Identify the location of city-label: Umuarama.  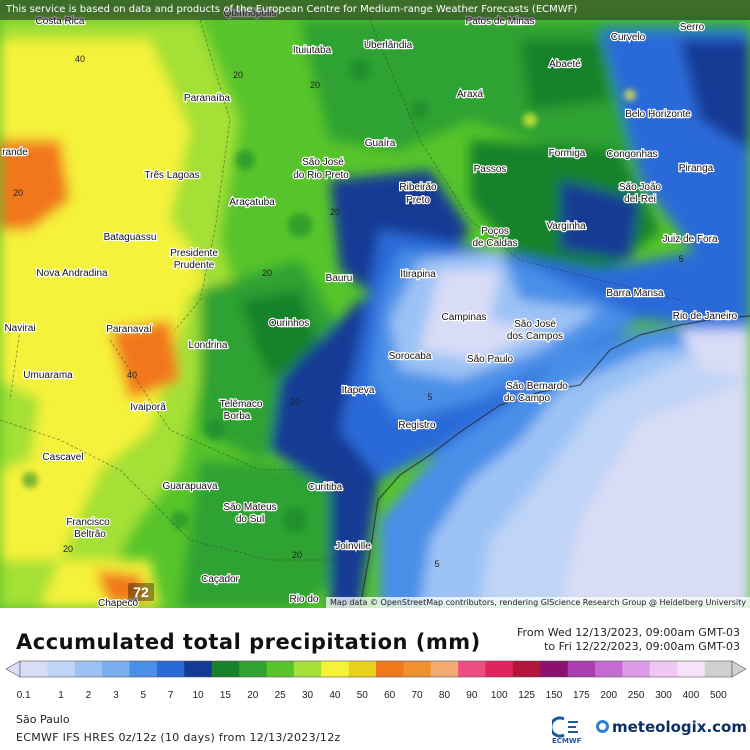
(48, 375).